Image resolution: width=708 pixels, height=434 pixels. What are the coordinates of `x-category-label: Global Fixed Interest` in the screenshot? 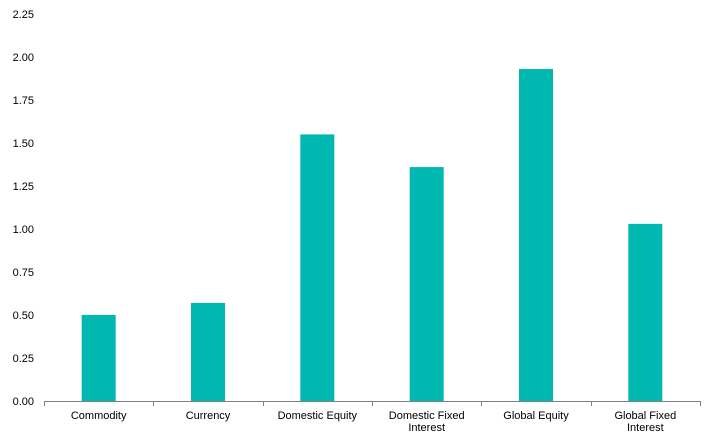 It's located at (645, 422).